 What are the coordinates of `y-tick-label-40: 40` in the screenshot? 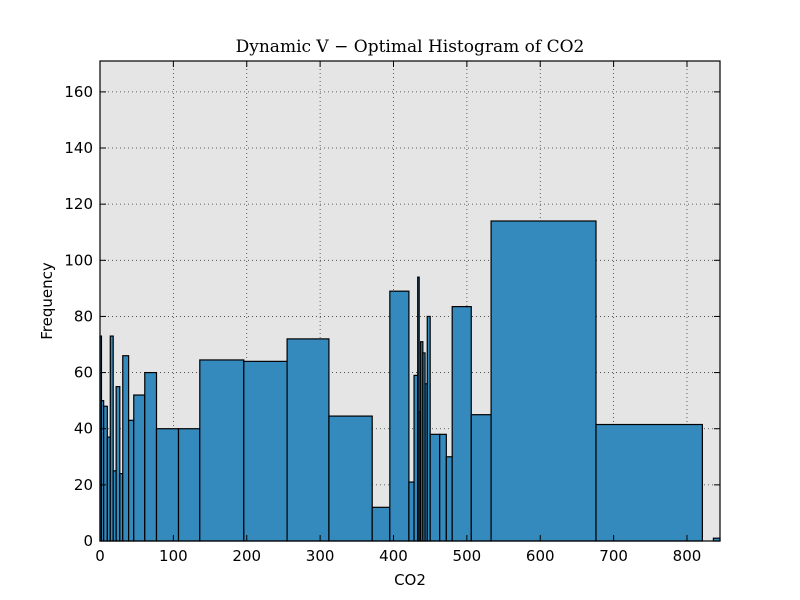 It's located at (83, 429).